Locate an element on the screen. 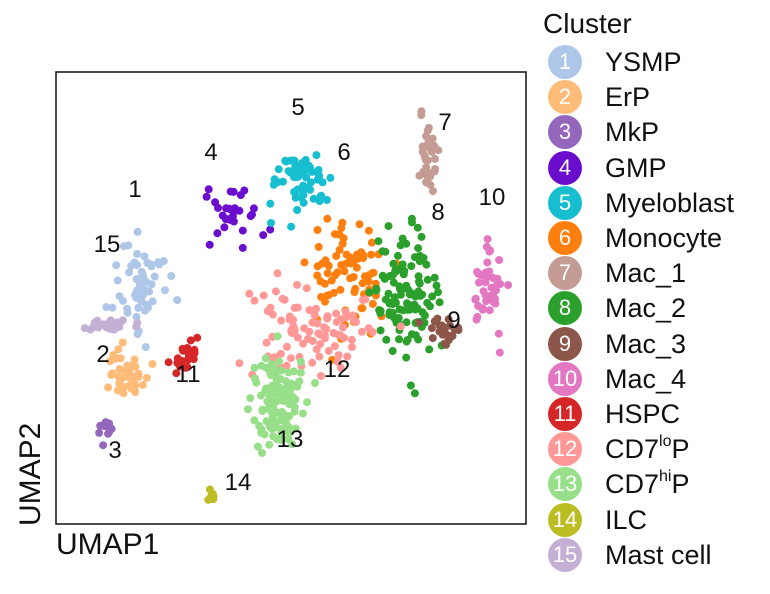 The image size is (770, 594). legend-swatch-4: 4 is located at coordinates (565, 167).